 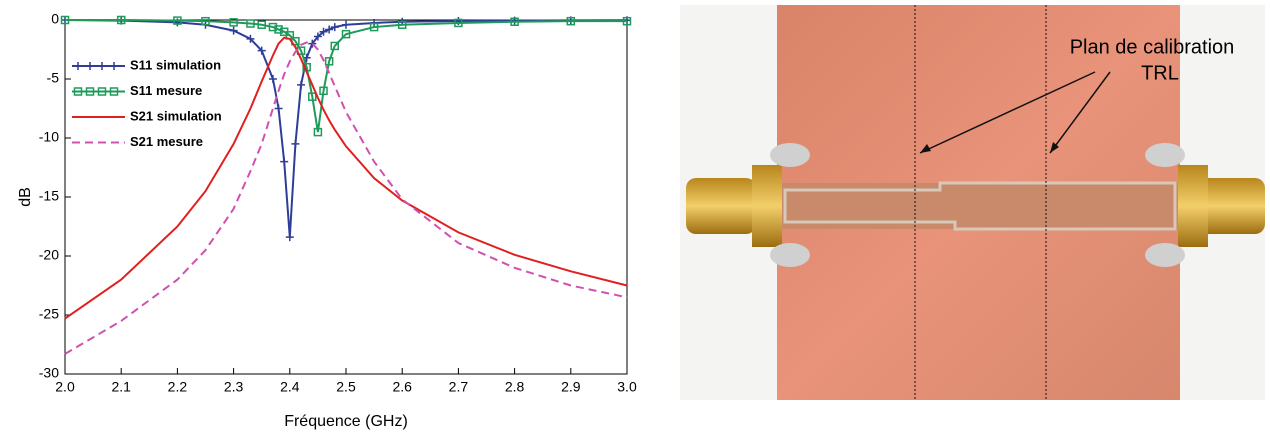 What do you see at coordinates (65, 387) in the screenshot?
I see `x-tick-label: 2.0` at bounding box center [65, 387].